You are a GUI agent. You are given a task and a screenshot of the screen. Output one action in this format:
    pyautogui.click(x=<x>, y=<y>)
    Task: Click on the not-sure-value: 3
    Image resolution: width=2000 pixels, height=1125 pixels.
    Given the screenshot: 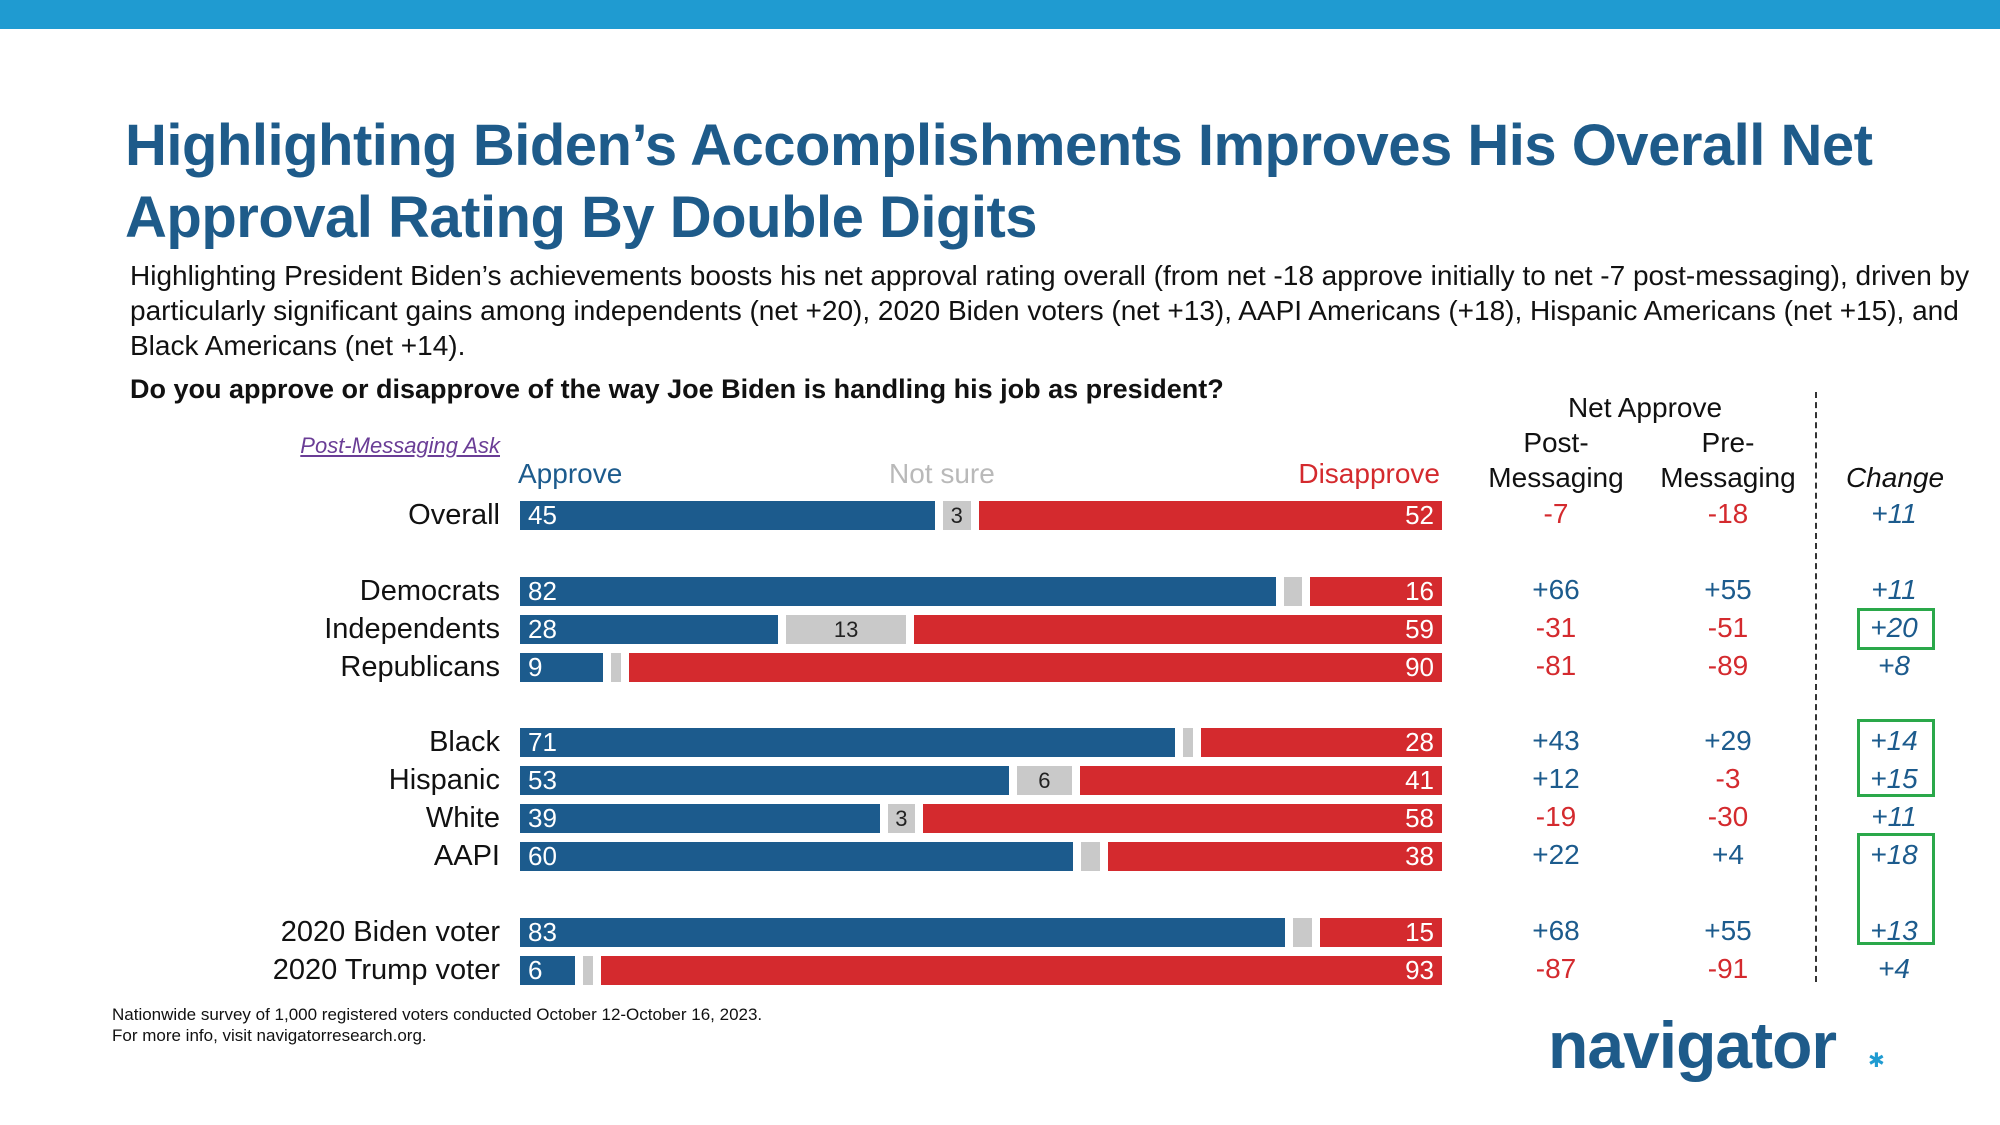 What is the action you would take?
    pyautogui.click(x=901, y=818)
    